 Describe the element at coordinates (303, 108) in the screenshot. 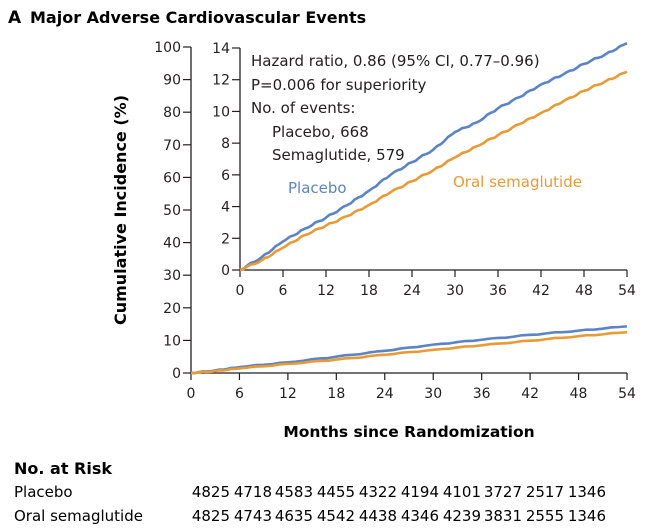

I see `events-header: No. of events:` at that location.